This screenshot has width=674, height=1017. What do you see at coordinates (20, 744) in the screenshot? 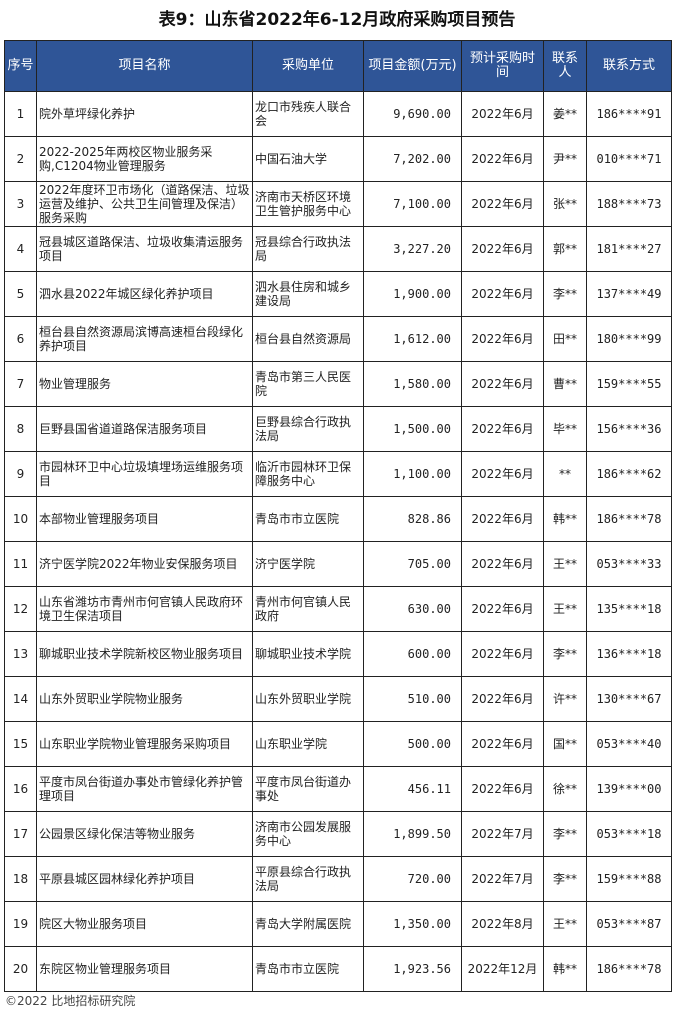
I see `row-index: 15` at bounding box center [20, 744].